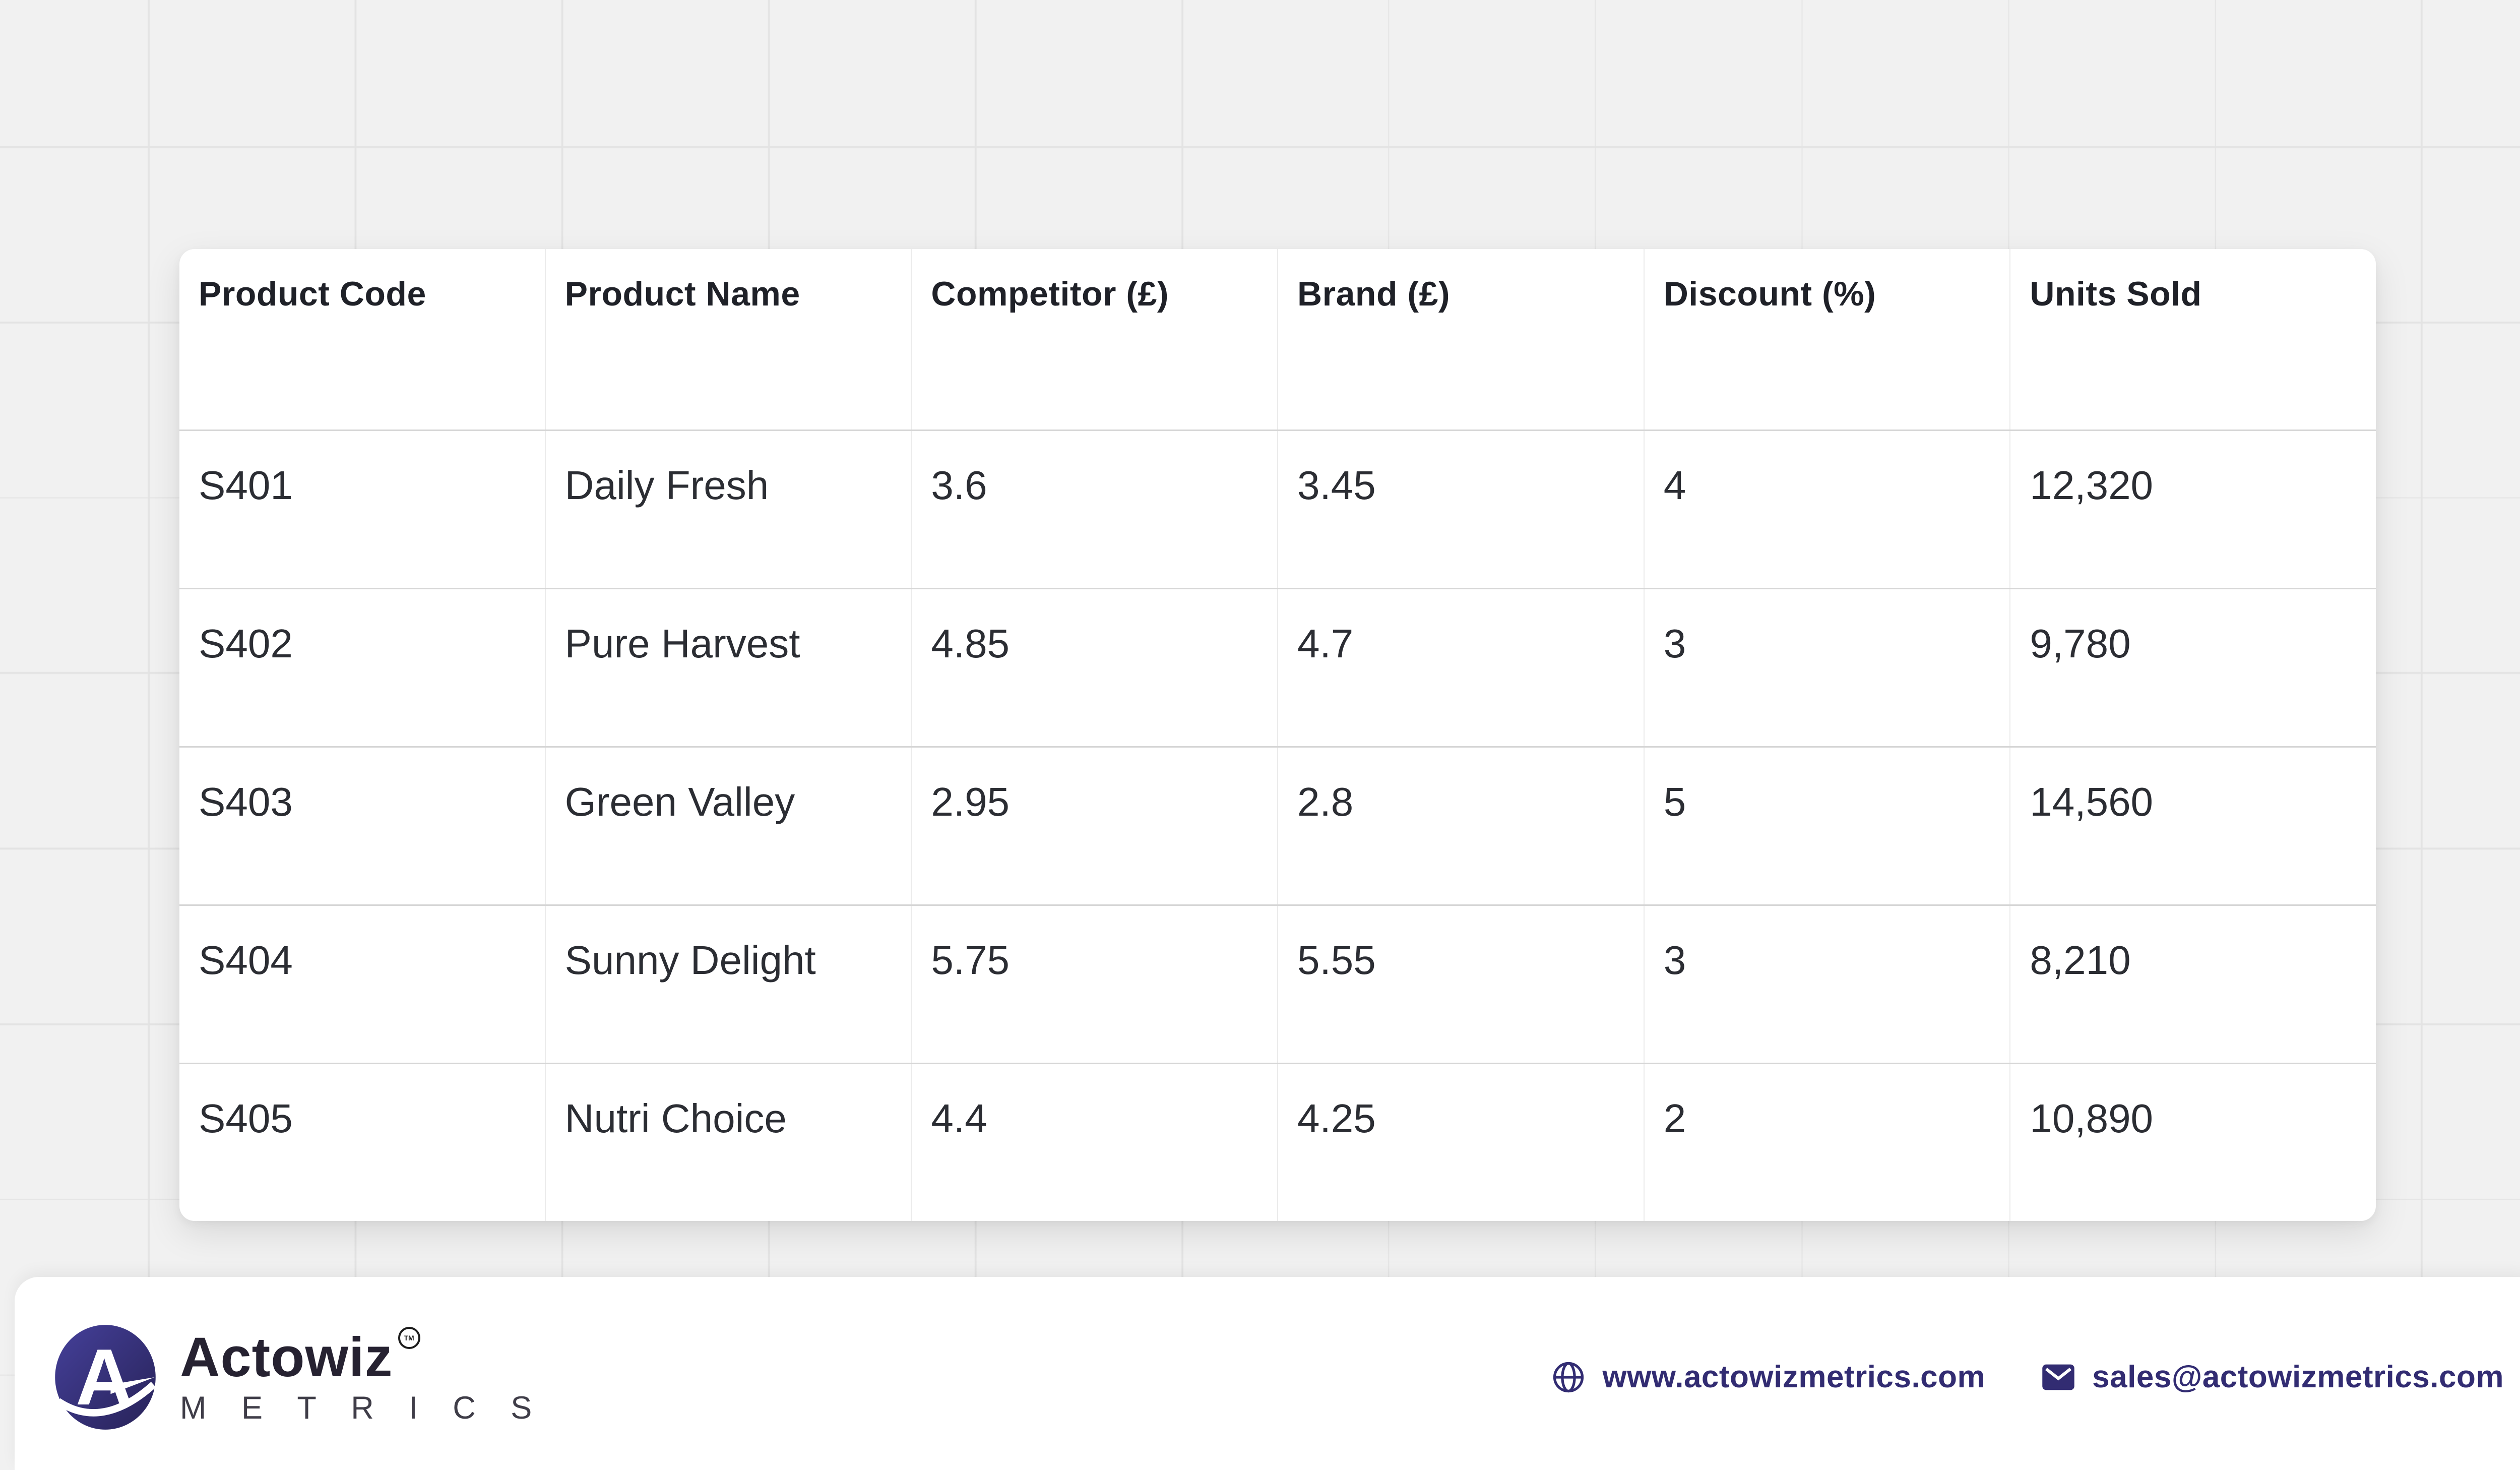 The width and height of the screenshot is (2520, 1470). I want to click on brand-name: Actowiz, so click(286, 1357).